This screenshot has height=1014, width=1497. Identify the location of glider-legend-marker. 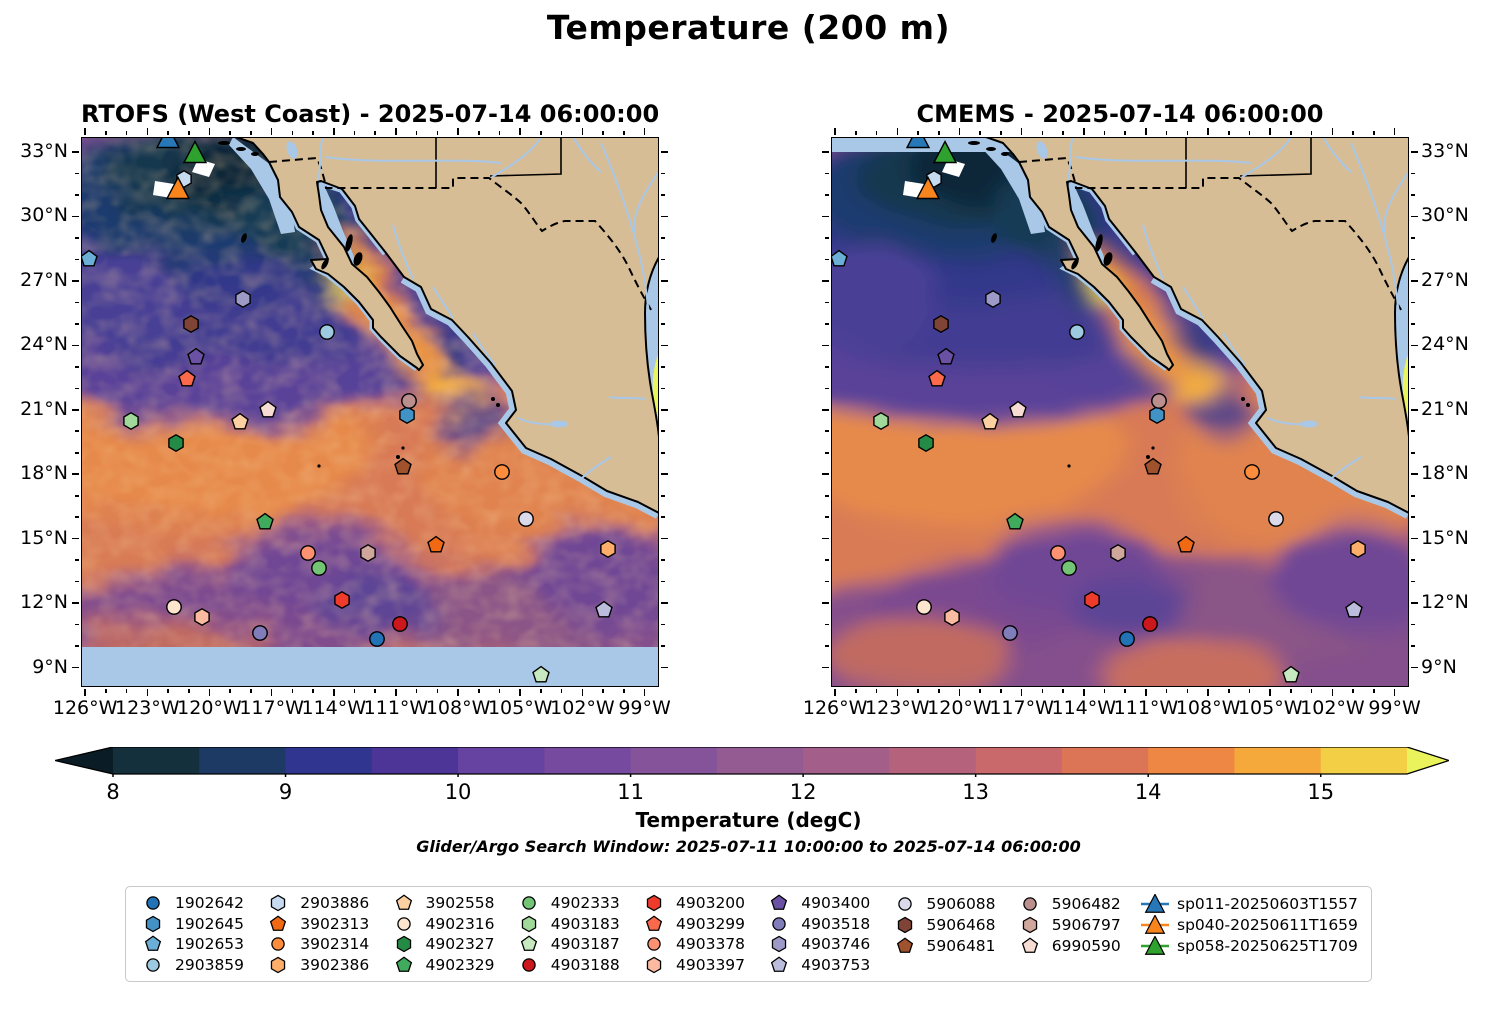
(1155, 903).